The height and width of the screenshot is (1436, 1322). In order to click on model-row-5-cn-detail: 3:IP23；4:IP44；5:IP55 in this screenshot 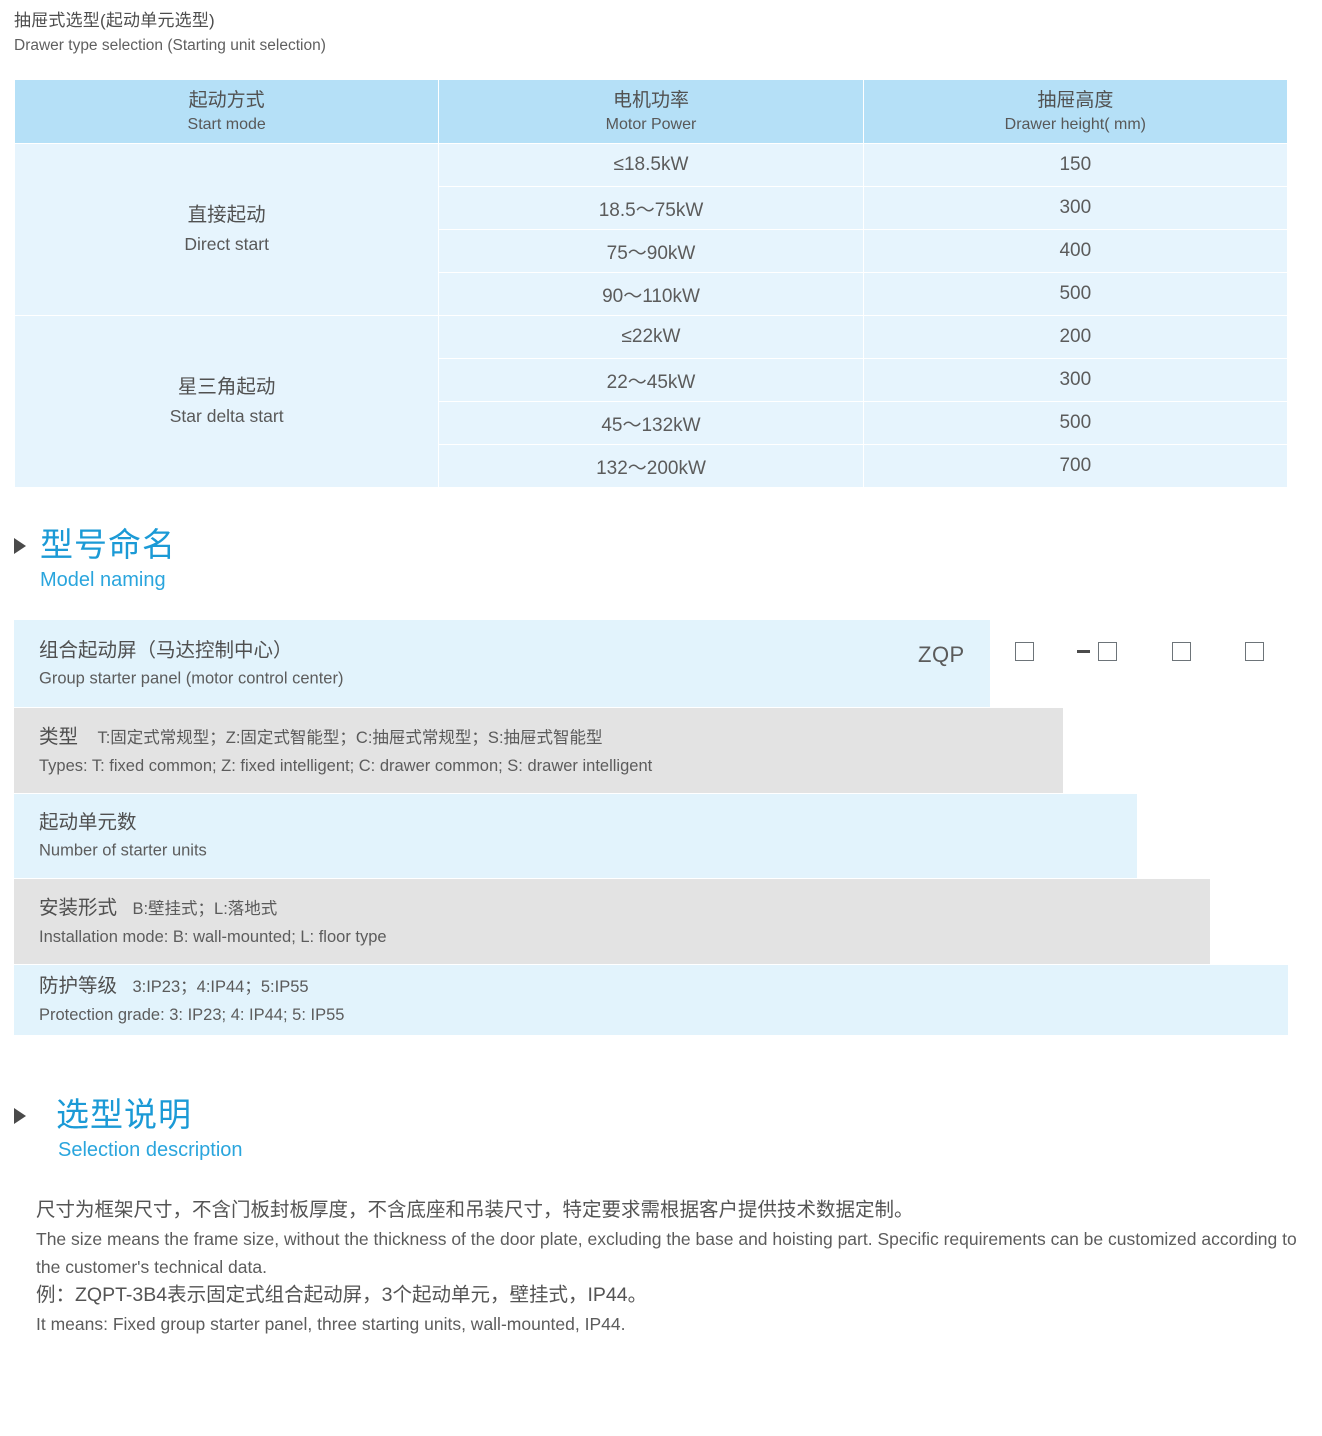, I will do `click(220, 987)`.